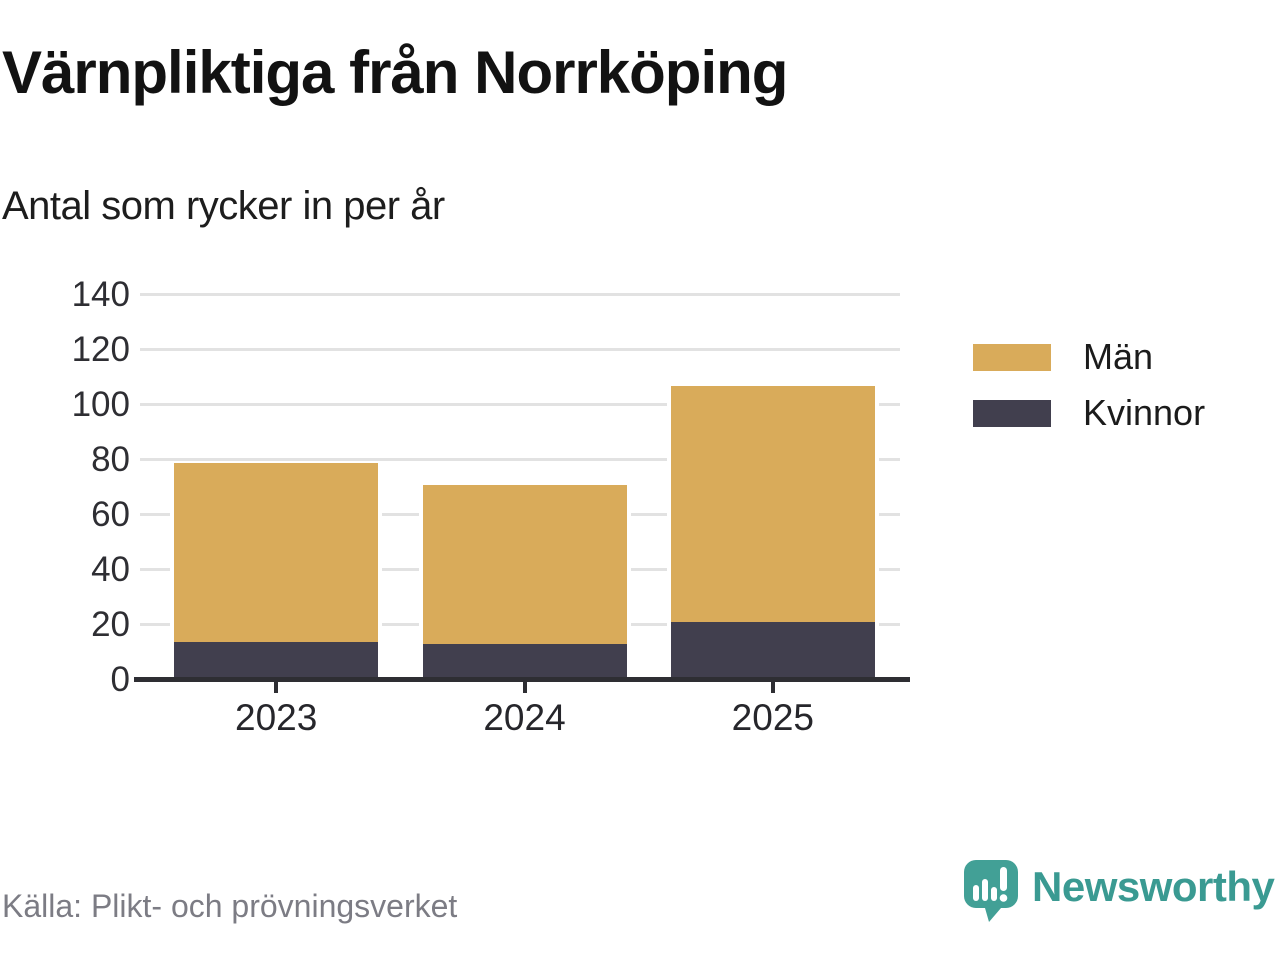 The image size is (1280, 960). What do you see at coordinates (1118, 356) in the screenshot?
I see `legend-label-man: Män` at bounding box center [1118, 356].